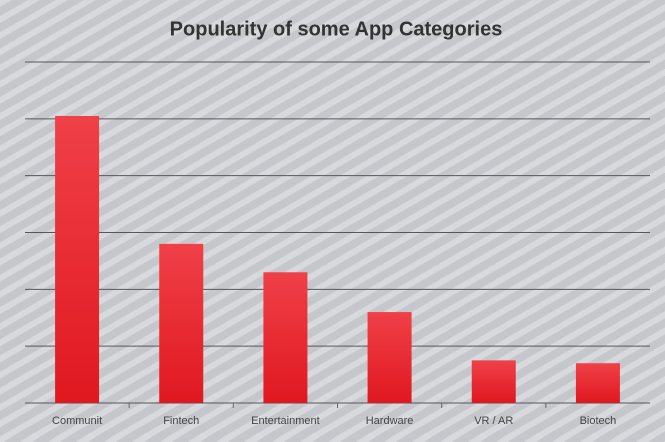  Describe the element at coordinates (598, 421) in the screenshot. I see `x-tick-label: Biotech` at that location.